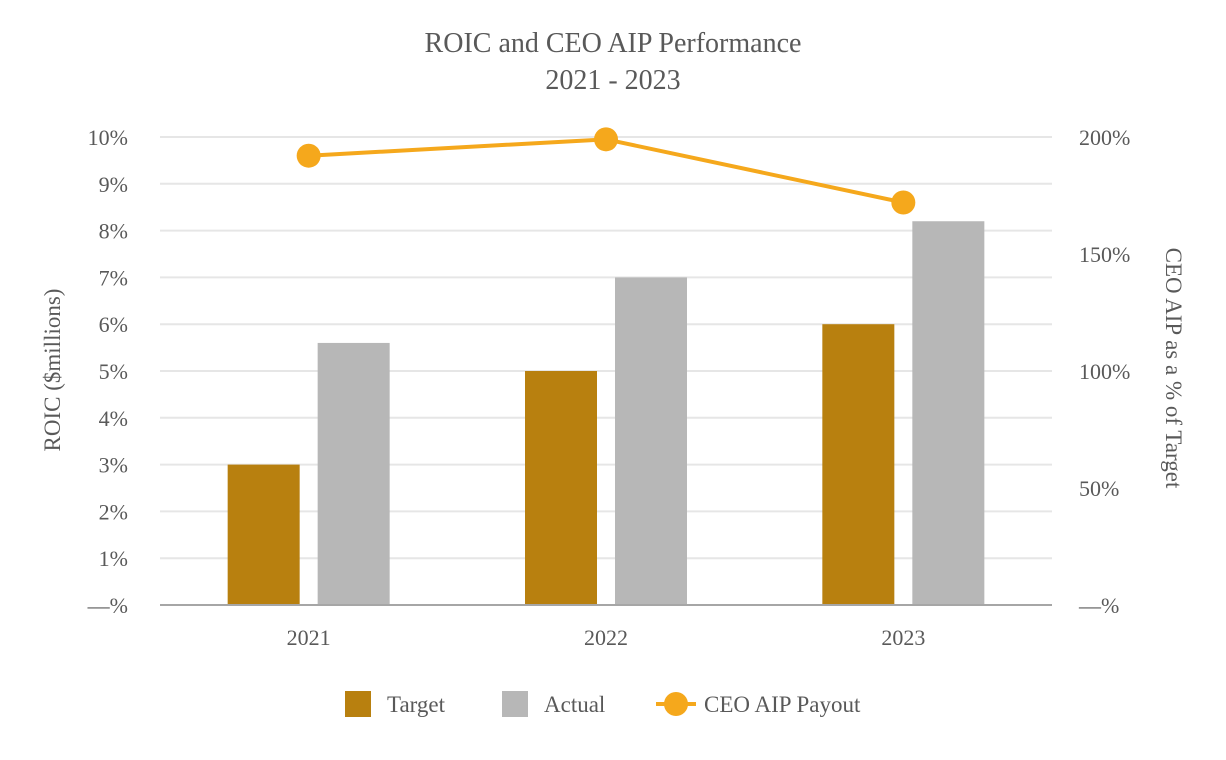 This screenshot has height=760, width=1226. I want to click on line-series, so click(606, 171).